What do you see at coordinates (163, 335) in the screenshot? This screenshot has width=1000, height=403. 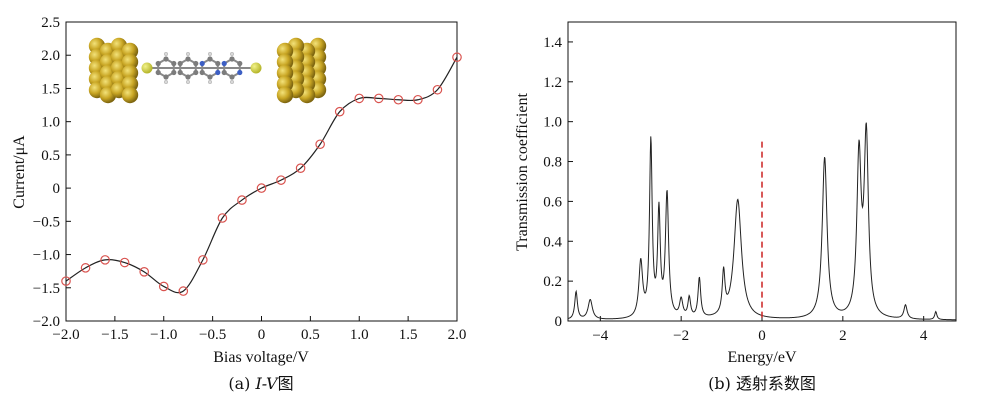 I see `panel-a-x-tick-label: −1.0` at bounding box center [163, 335].